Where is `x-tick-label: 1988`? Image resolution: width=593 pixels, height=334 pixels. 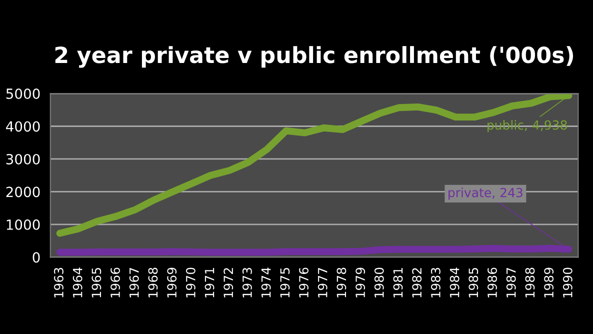 x-tick-label: 1988 is located at coordinates (530, 283).